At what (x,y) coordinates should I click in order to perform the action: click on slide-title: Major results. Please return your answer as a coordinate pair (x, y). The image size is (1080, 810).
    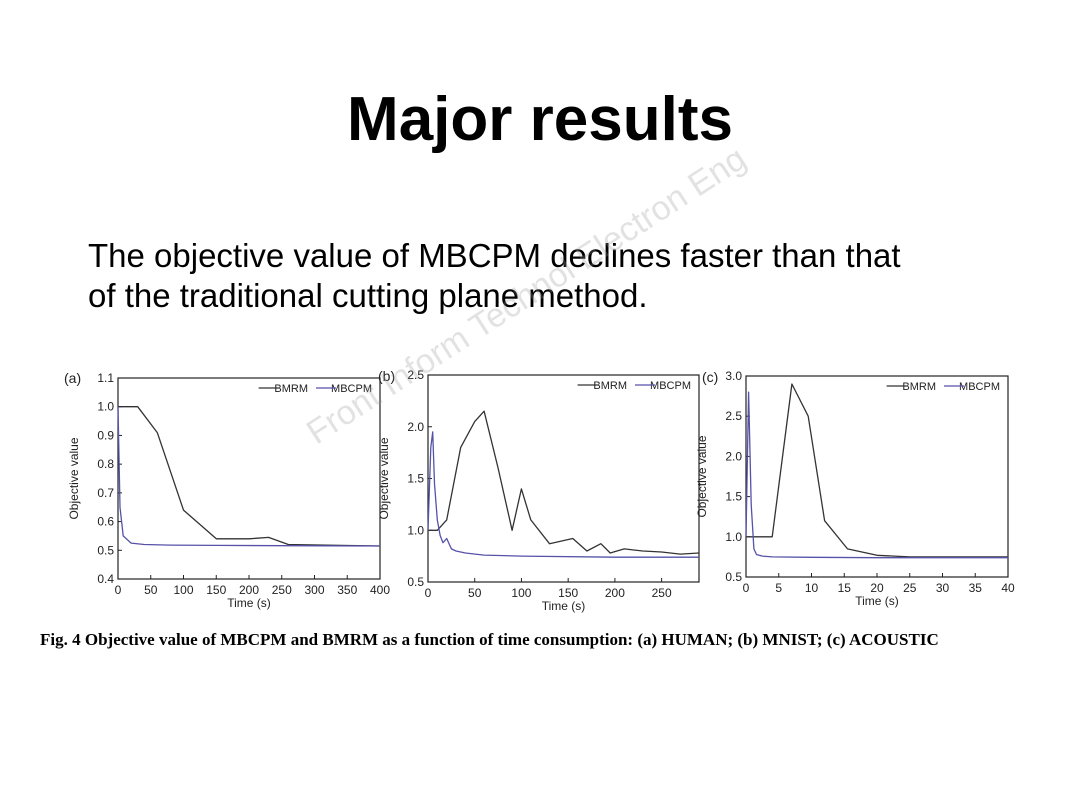
    Looking at the image, I should click on (540, 119).